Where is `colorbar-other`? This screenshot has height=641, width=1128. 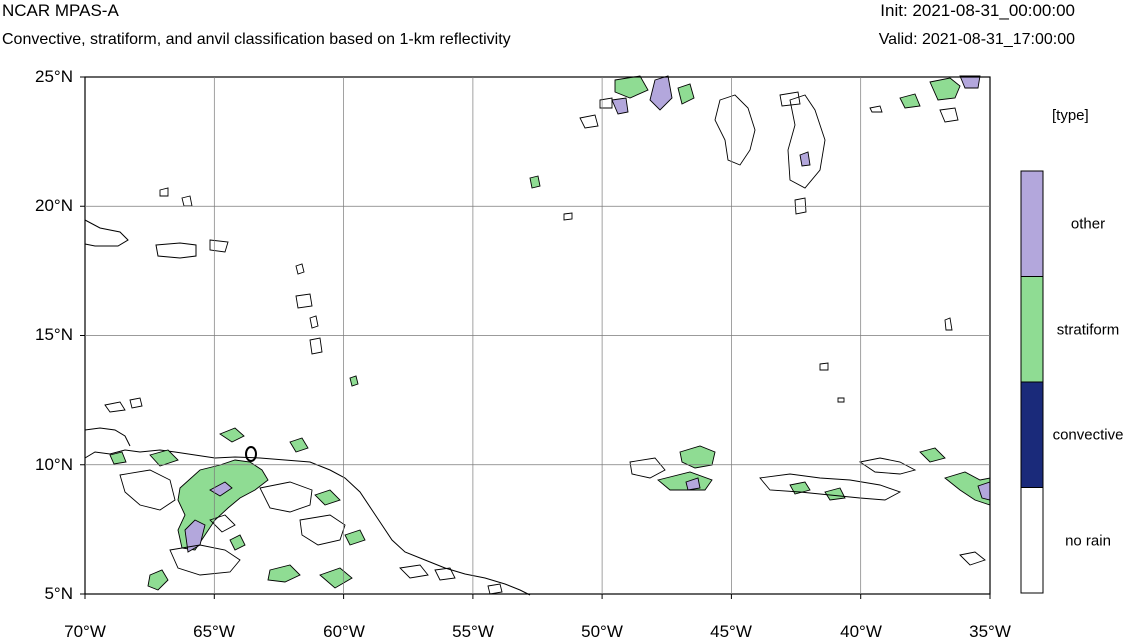 colorbar-other is located at coordinates (1032, 223).